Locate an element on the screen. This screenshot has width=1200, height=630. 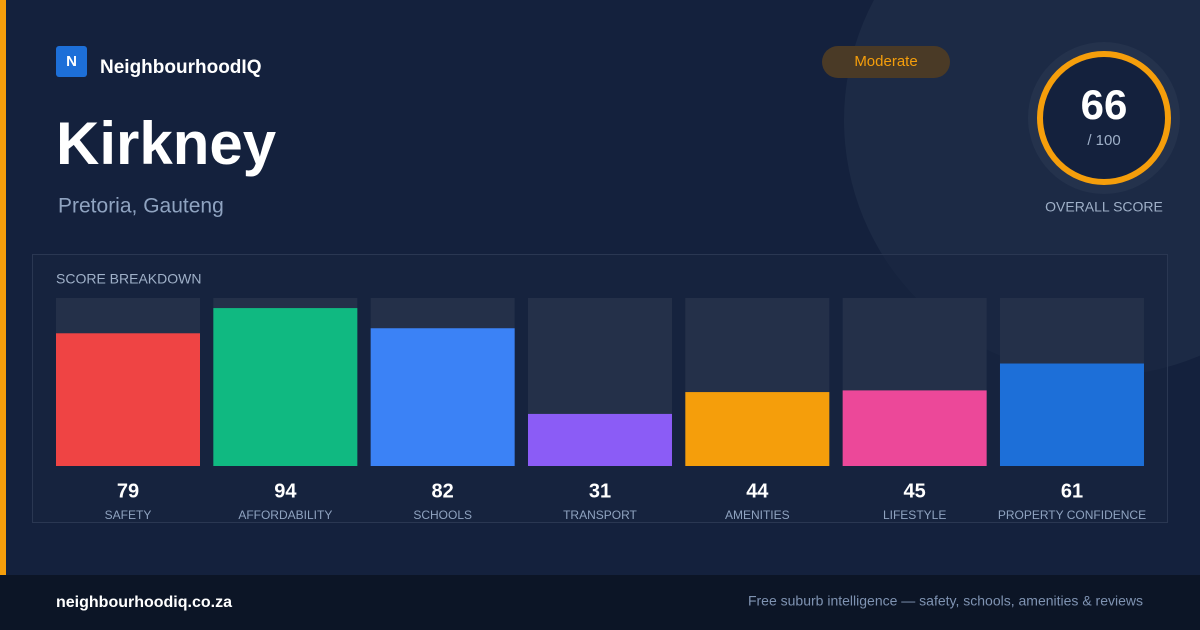
logo is located at coordinates (71, 61).